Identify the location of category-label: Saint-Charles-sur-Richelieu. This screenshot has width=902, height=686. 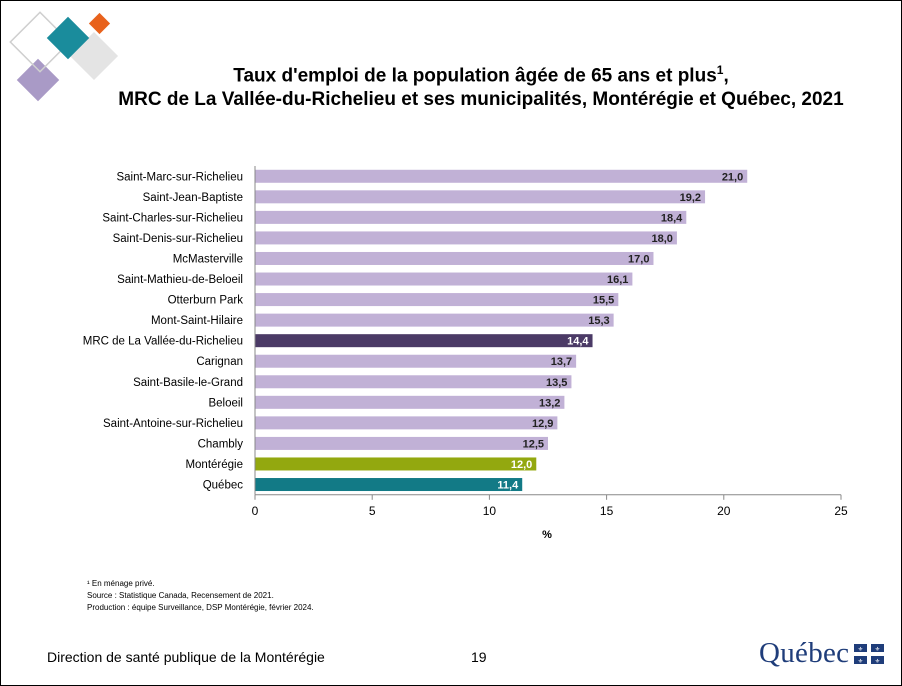
(172, 218).